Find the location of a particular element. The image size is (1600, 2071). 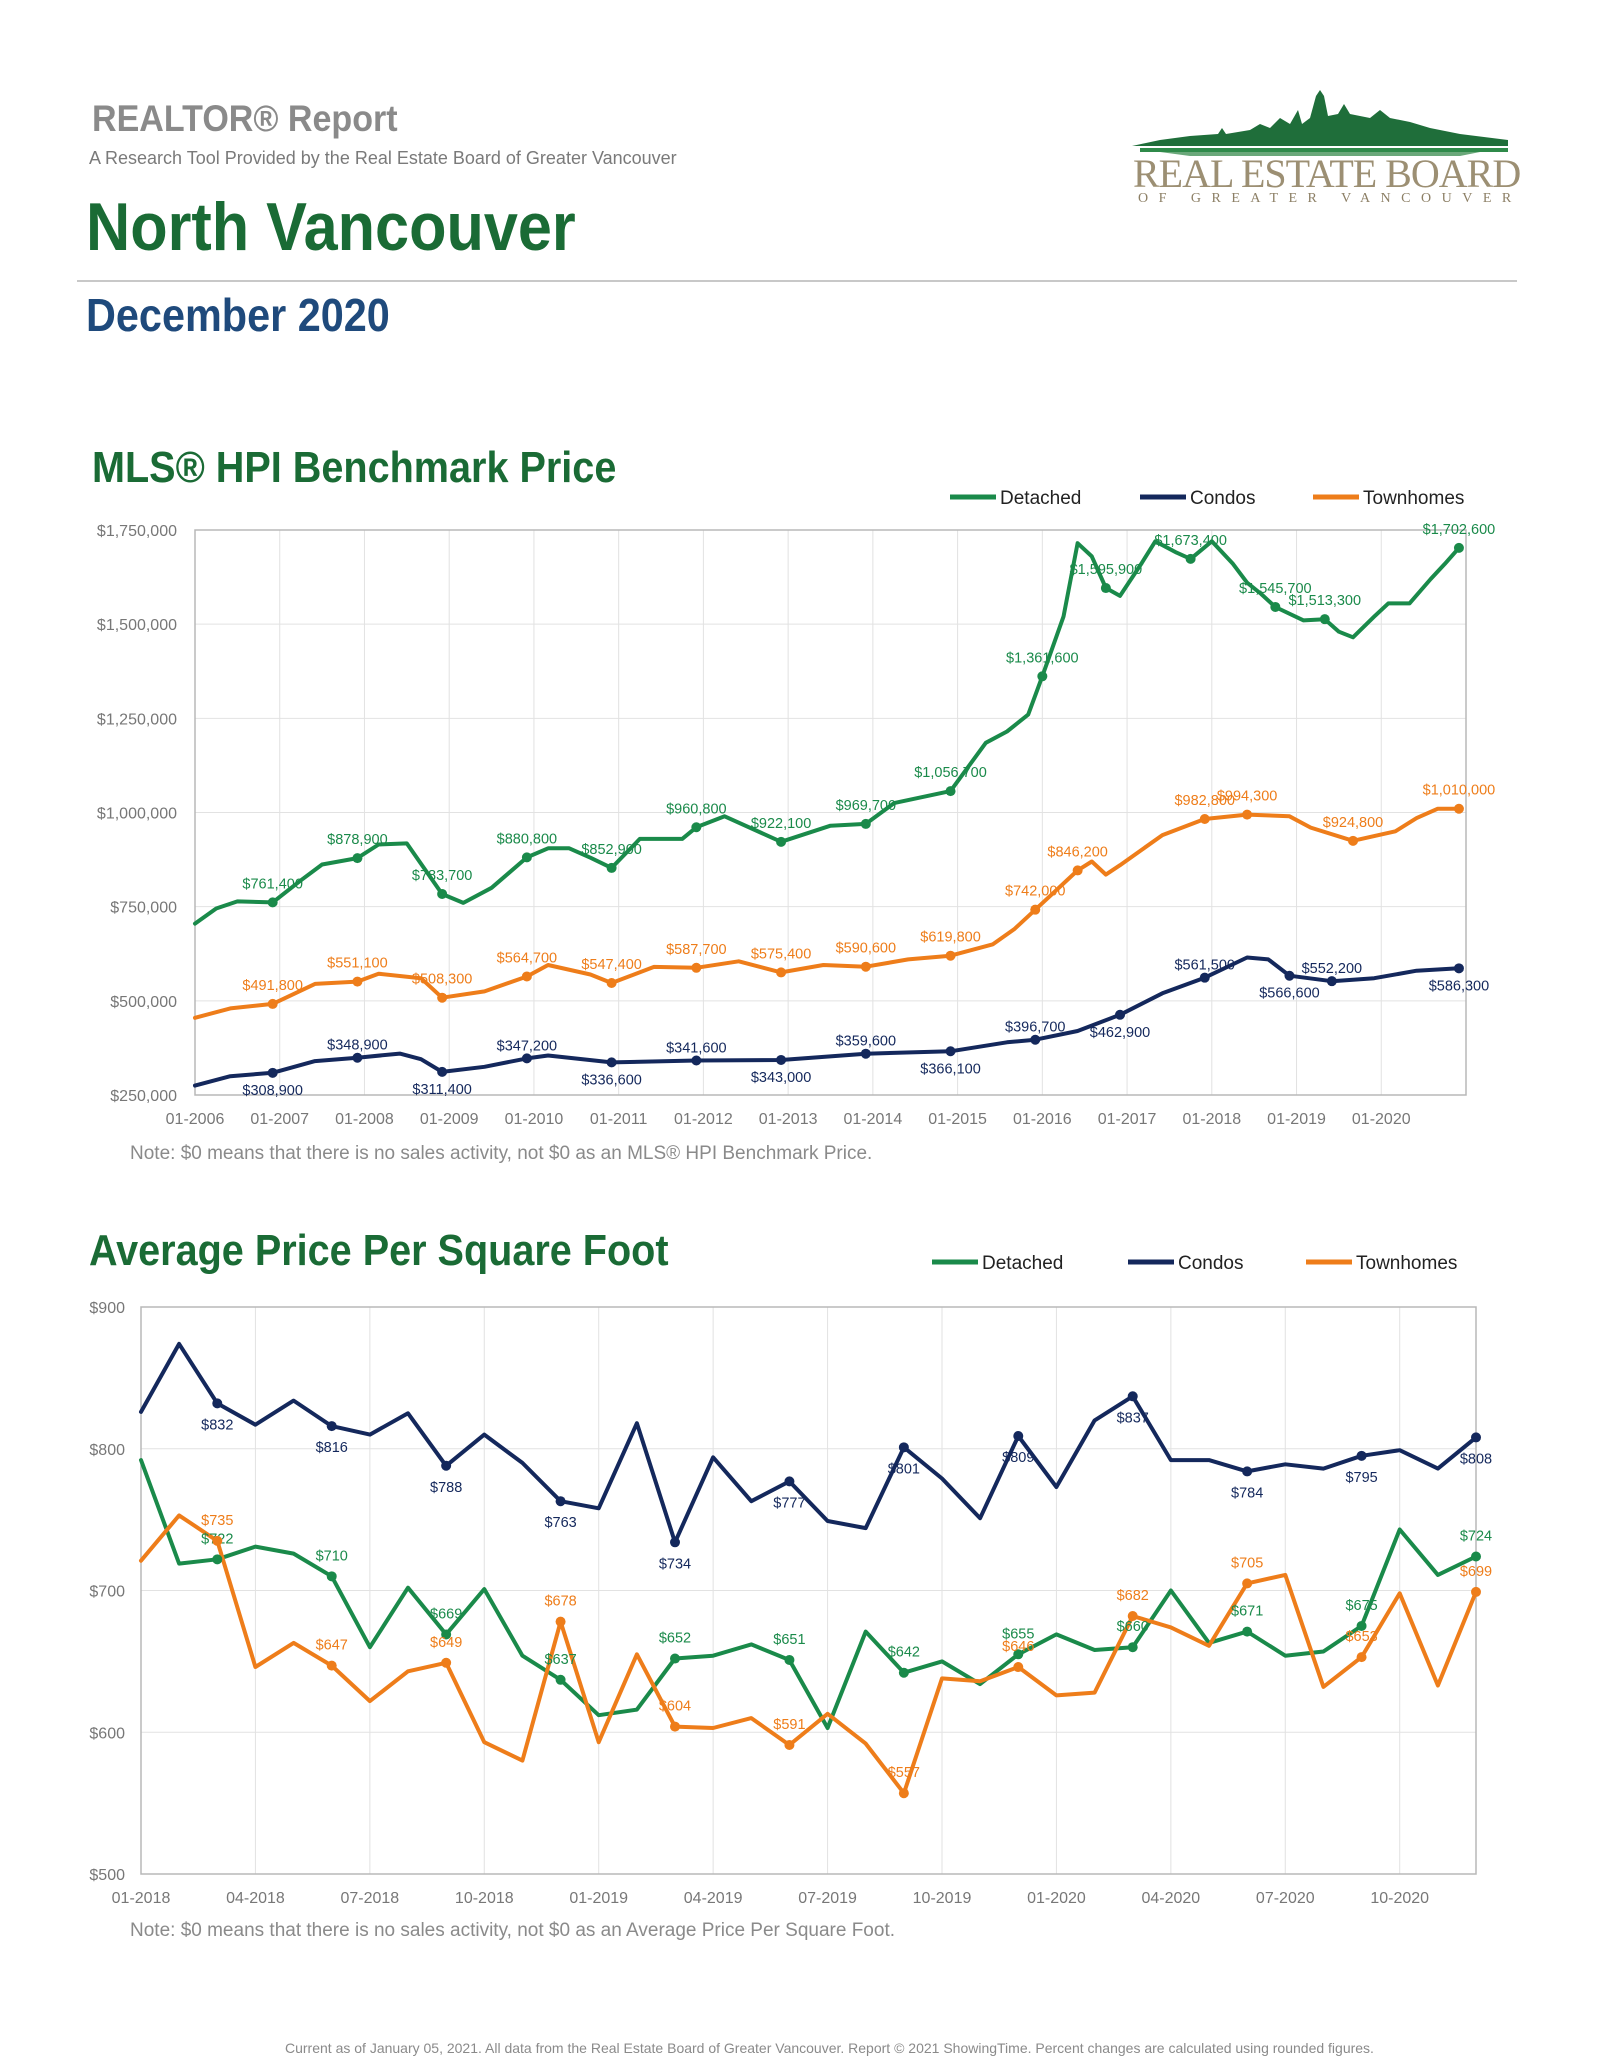

x-tick-label: 01-2011 is located at coordinates (619, 1119).